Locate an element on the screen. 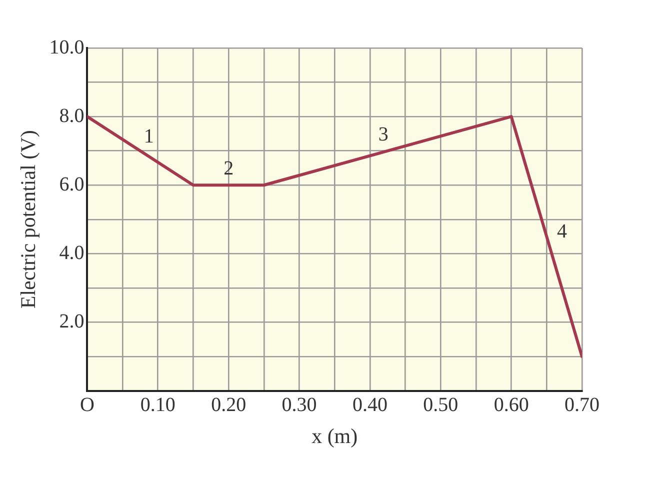 This screenshot has width=660, height=482. annotation: 2 is located at coordinates (229, 168).